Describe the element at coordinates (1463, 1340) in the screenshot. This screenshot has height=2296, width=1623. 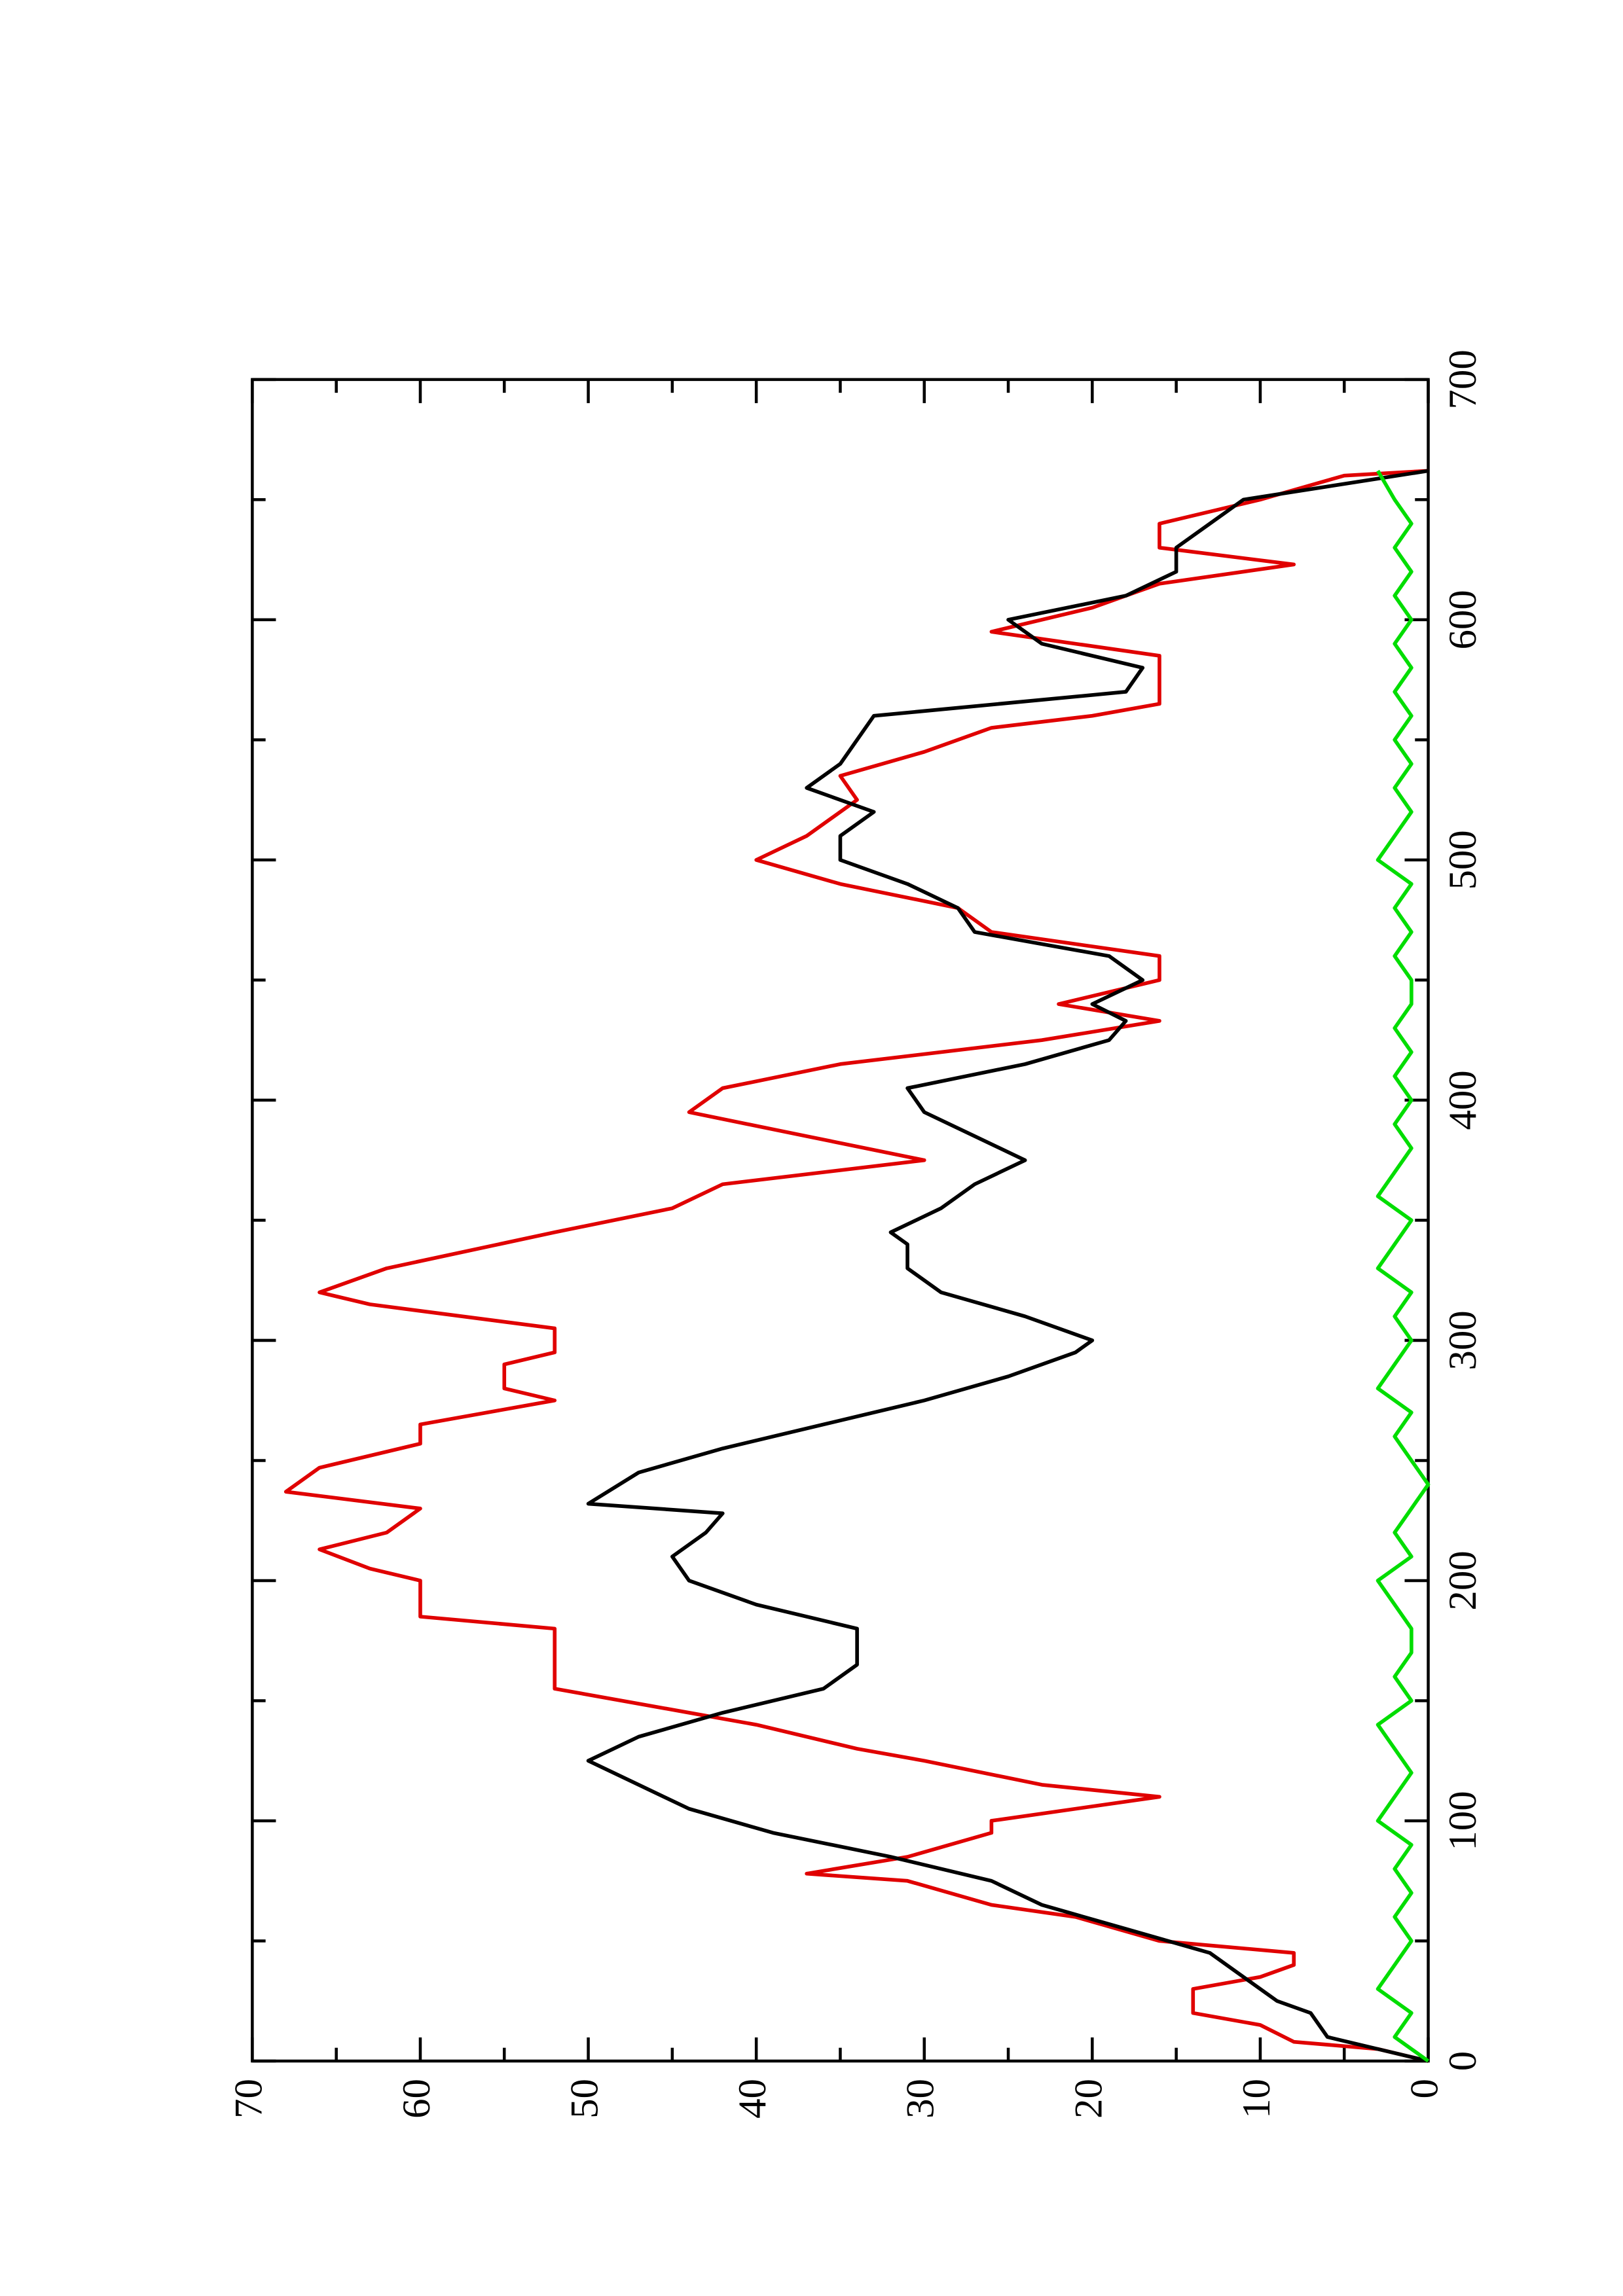
I see `x-tick-label: 300` at that location.